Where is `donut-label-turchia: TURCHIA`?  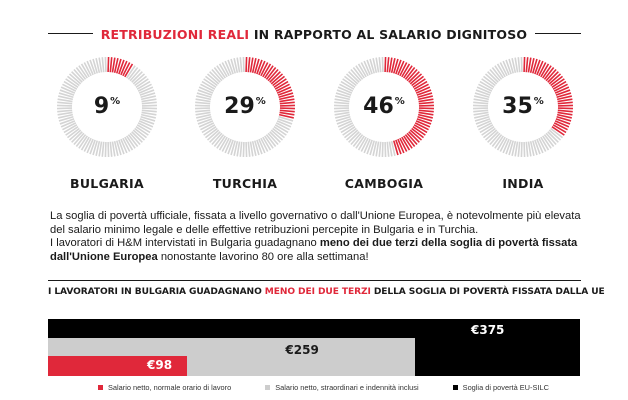 donut-label-turchia: TURCHIA is located at coordinates (245, 183).